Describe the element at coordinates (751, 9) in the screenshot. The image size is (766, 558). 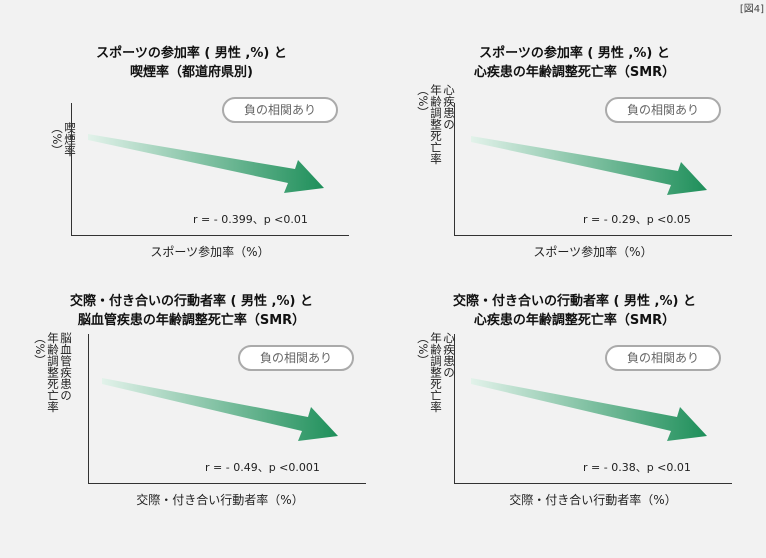
I see `figure-label: [図4]` at that location.